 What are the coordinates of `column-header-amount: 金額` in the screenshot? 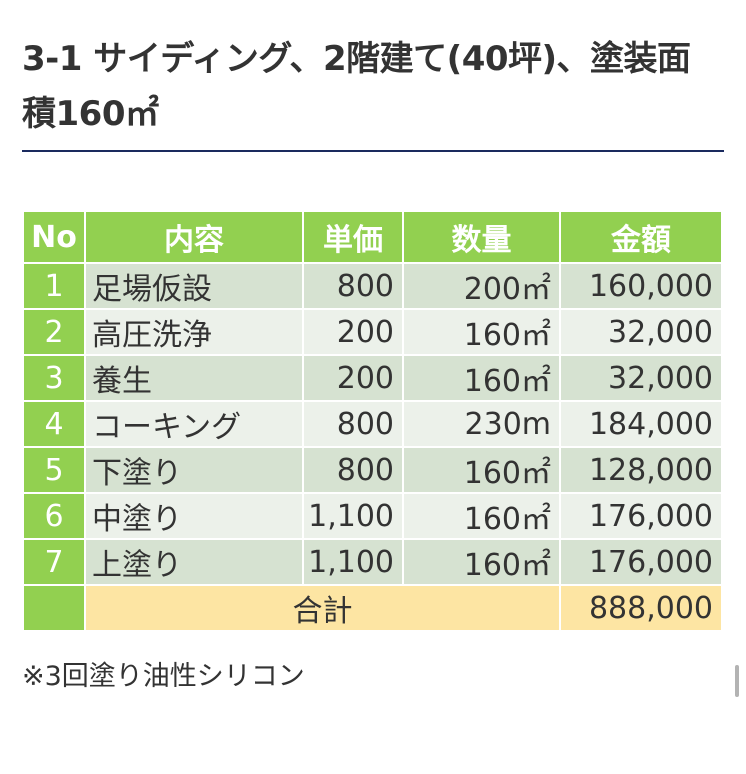 It's located at (641, 238).